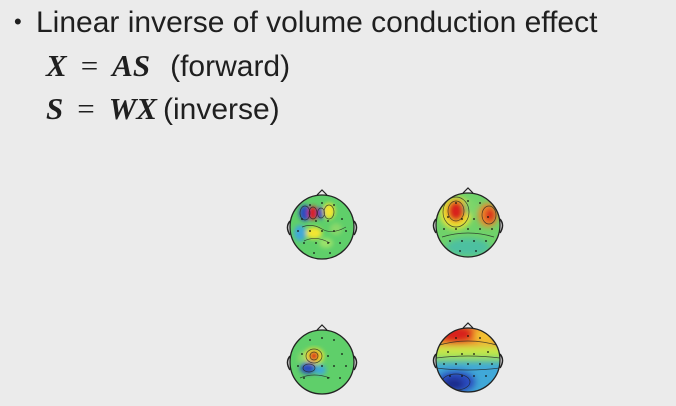 The height and width of the screenshot is (406, 676). I want to click on equation-rhs: WX, so click(132, 108).